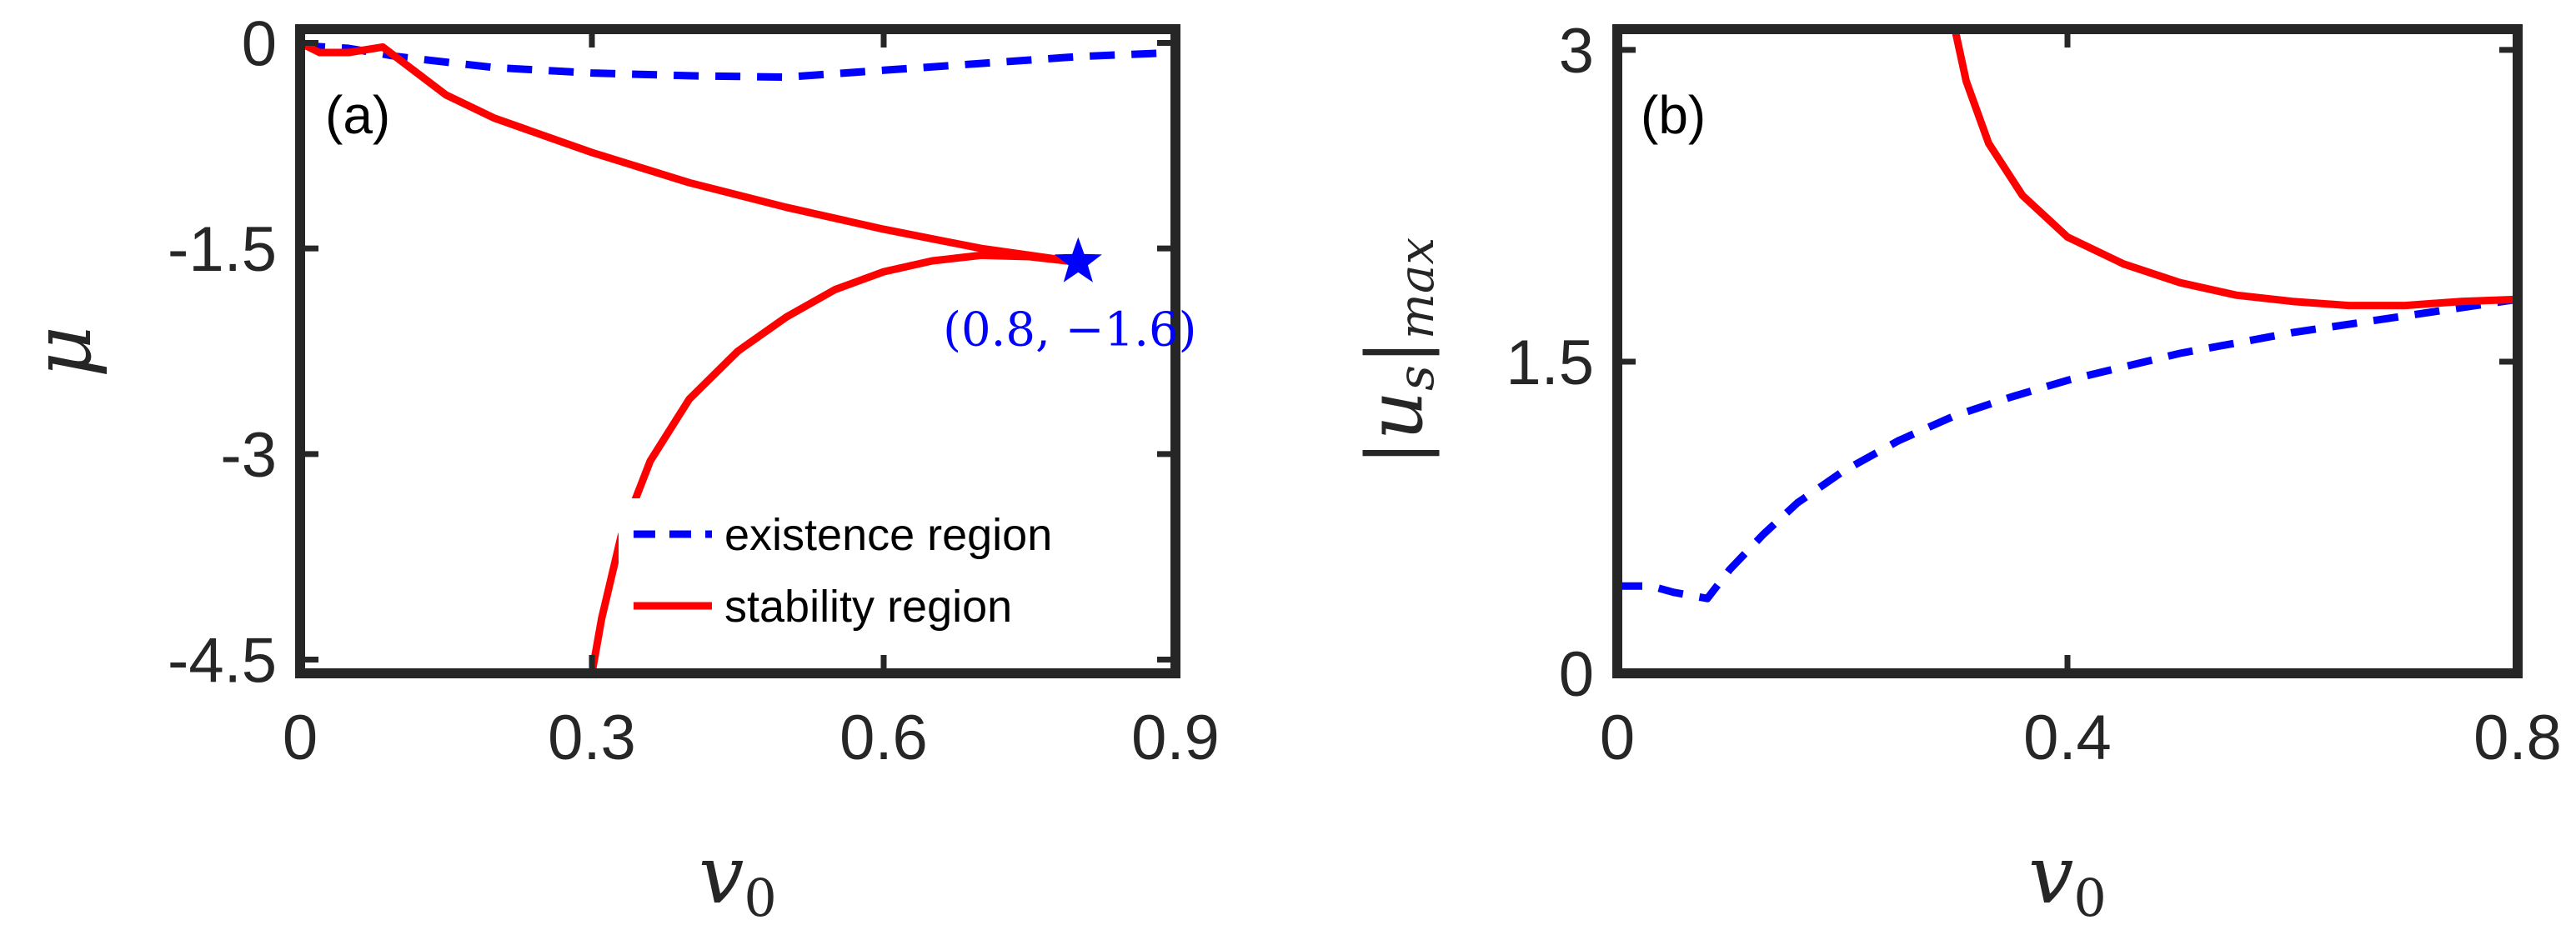 This screenshot has width=2576, height=940. What do you see at coordinates (2089, 898) in the screenshot?
I see `panel-b-xlabel-sub: 0` at bounding box center [2089, 898].